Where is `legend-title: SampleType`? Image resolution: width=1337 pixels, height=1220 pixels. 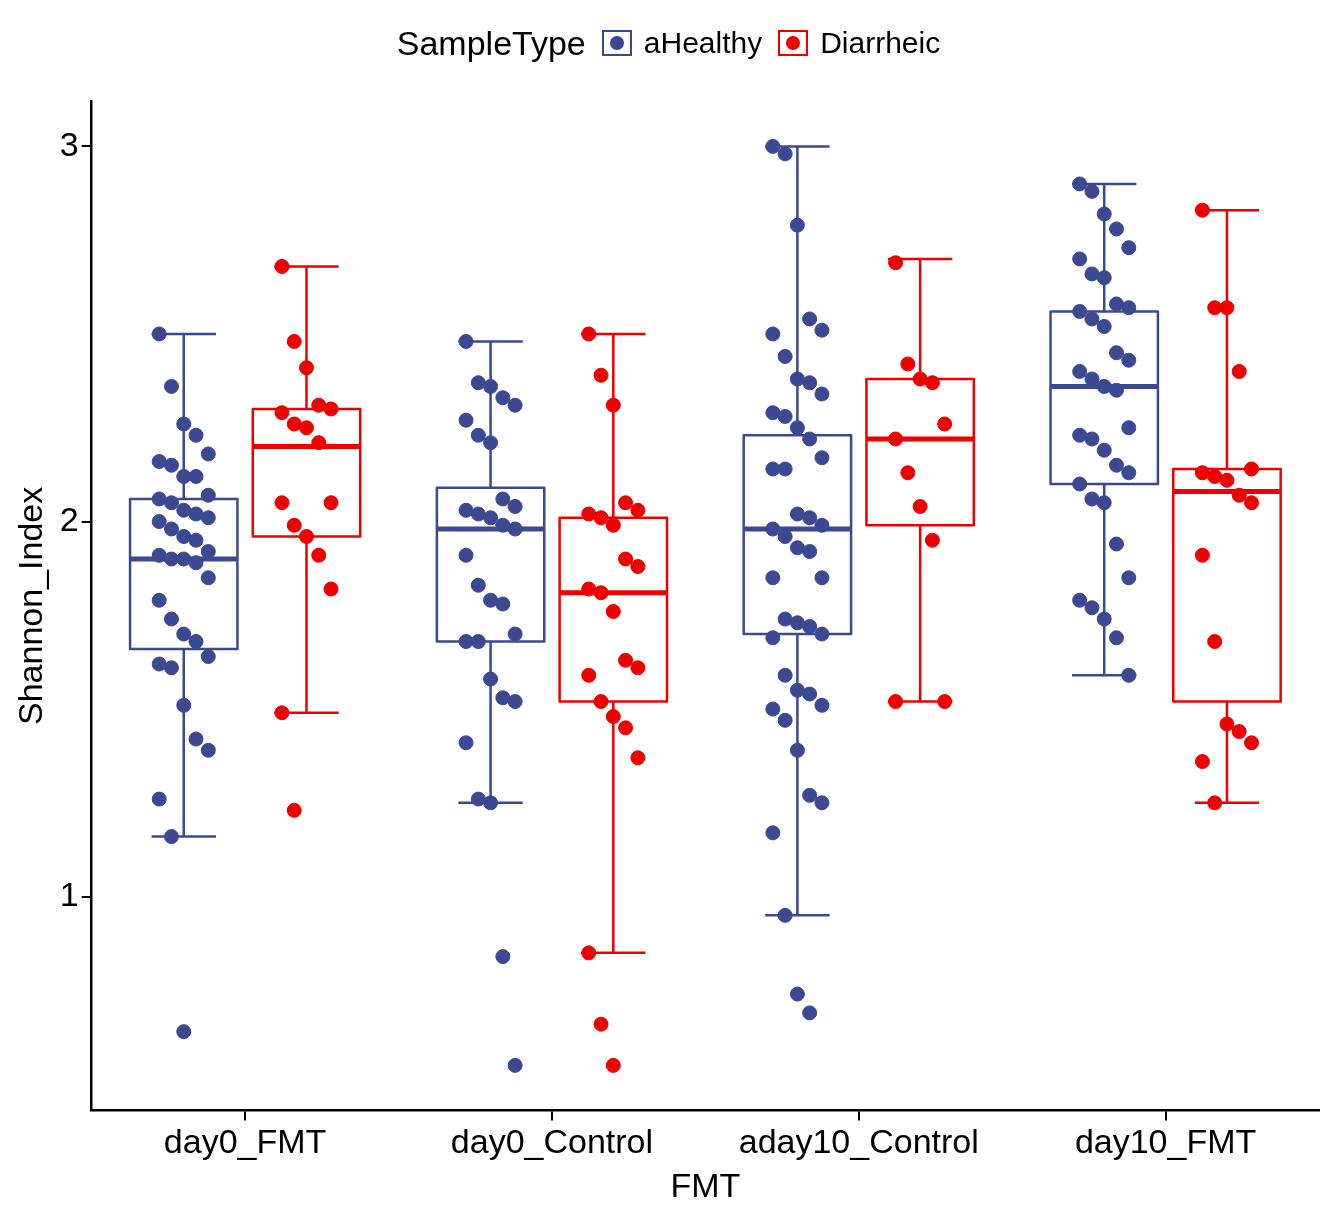
legend-title: SampleType is located at coordinates (491, 43).